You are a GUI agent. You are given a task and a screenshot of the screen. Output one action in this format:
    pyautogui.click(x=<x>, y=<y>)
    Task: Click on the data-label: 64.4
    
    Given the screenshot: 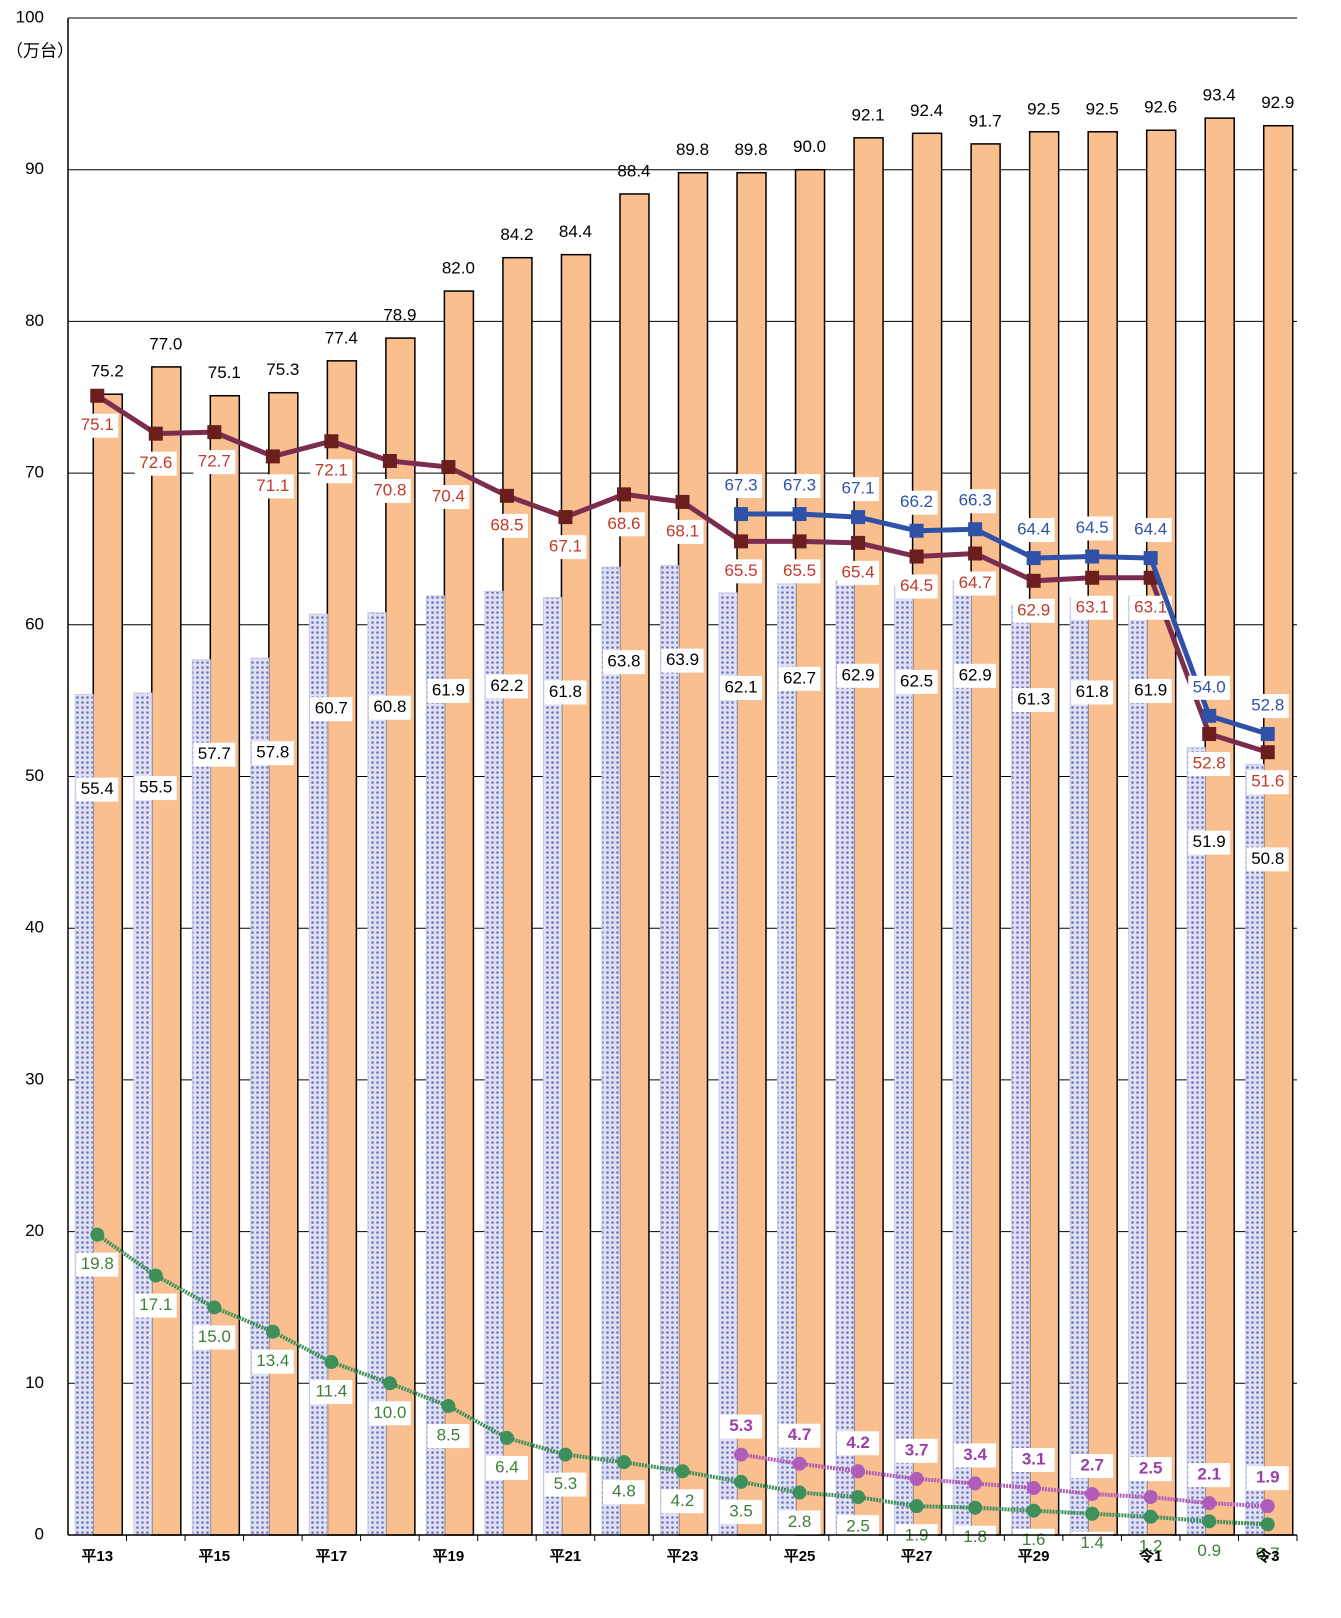 What is the action you would take?
    pyautogui.click(x=1033, y=529)
    